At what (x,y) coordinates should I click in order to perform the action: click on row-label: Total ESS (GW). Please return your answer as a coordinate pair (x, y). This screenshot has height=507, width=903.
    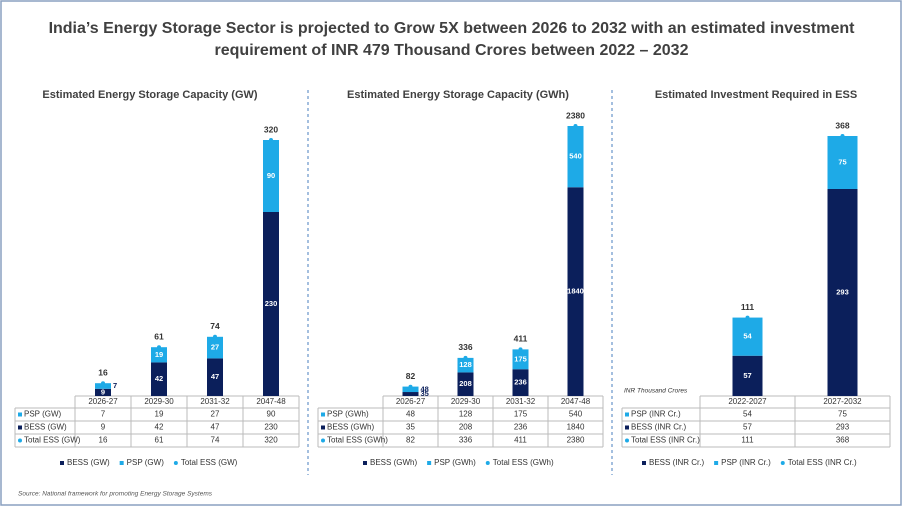
    Looking at the image, I should click on (52, 440).